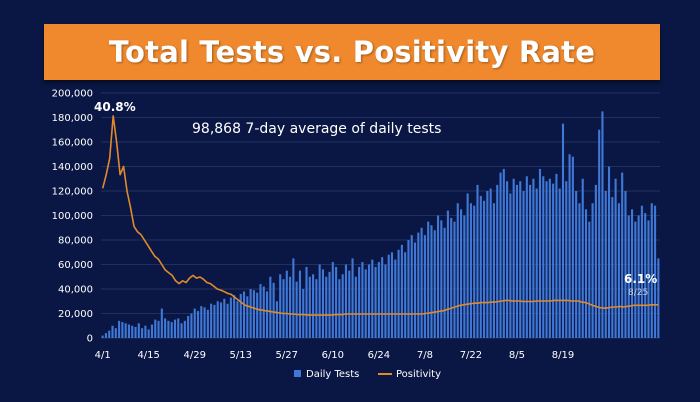 The height and width of the screenshot is (402, 700). I want to click on y-tick-label: 40,000, so click(75, 290).